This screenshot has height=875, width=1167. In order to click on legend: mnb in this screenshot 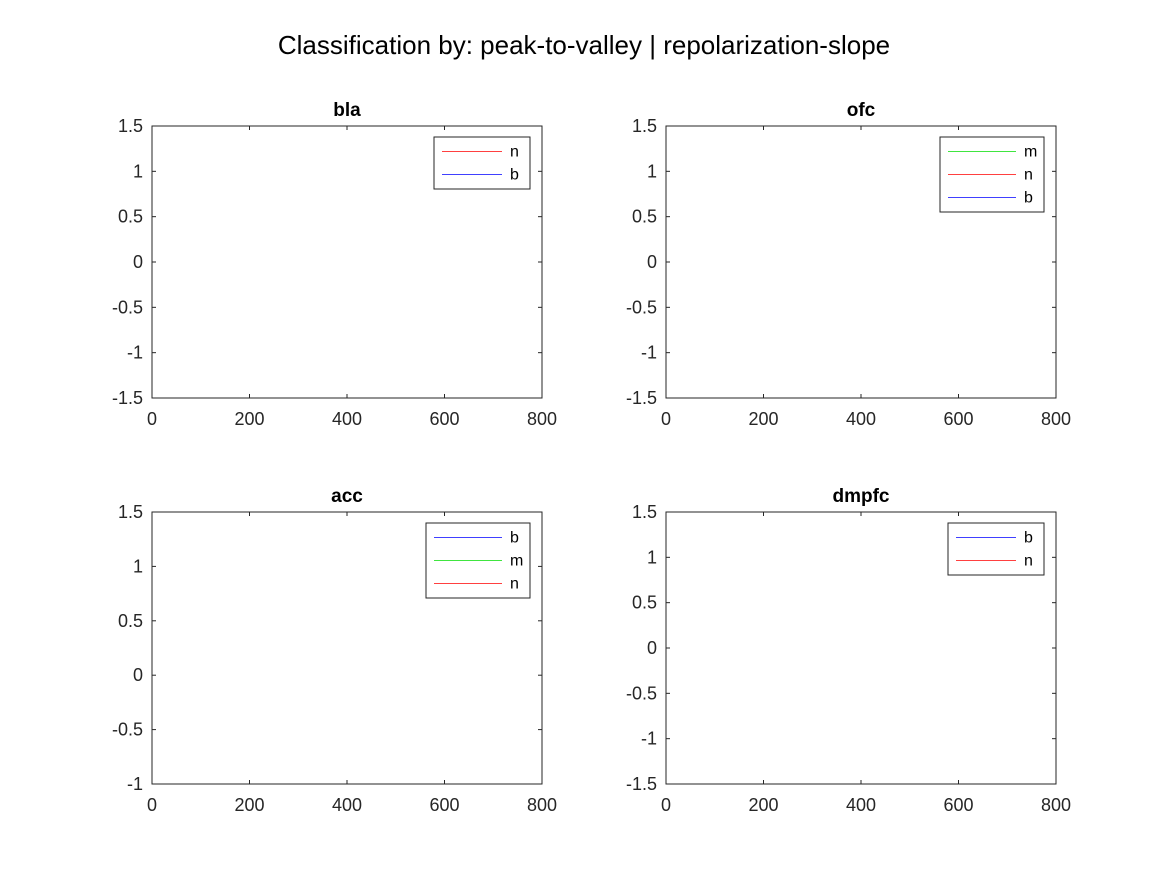, I will do `click(992, 174)`.